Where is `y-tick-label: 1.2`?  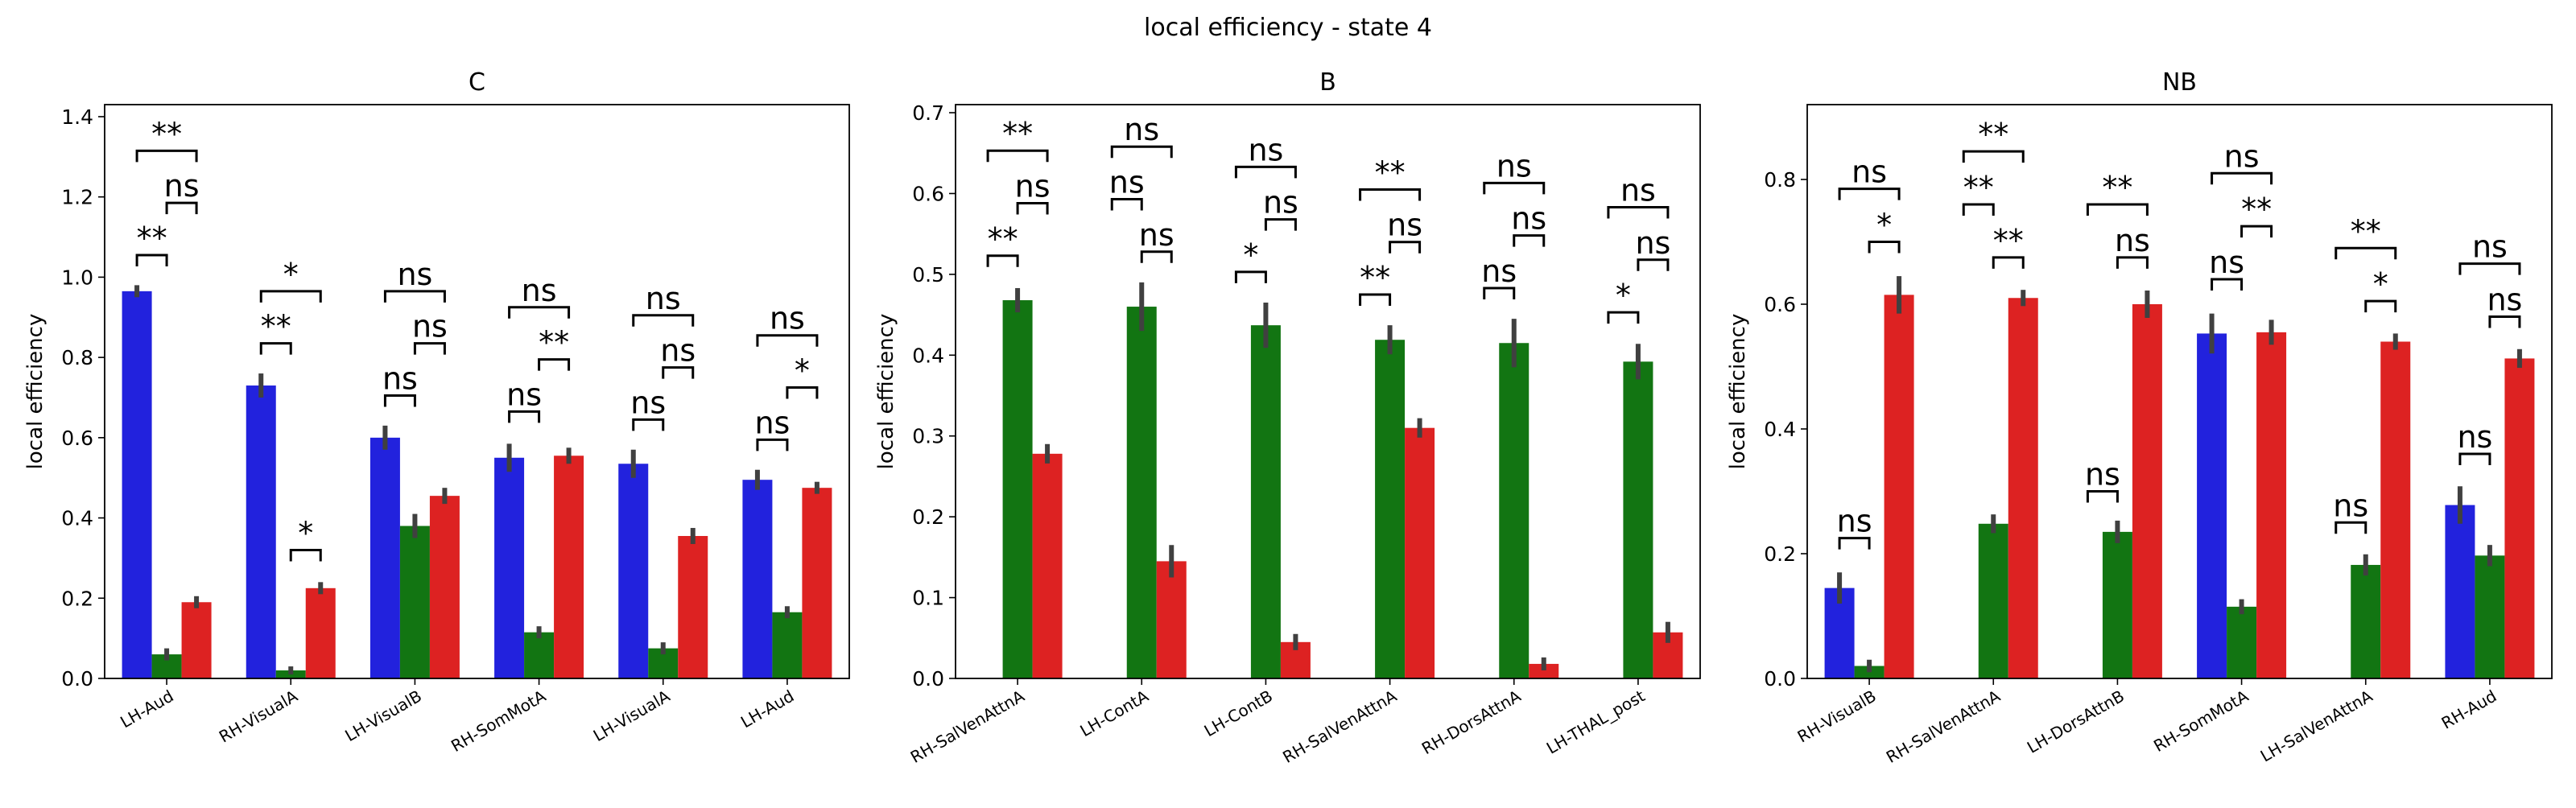 y-tick-label: 1.2 is located at coordinates (77, 197).